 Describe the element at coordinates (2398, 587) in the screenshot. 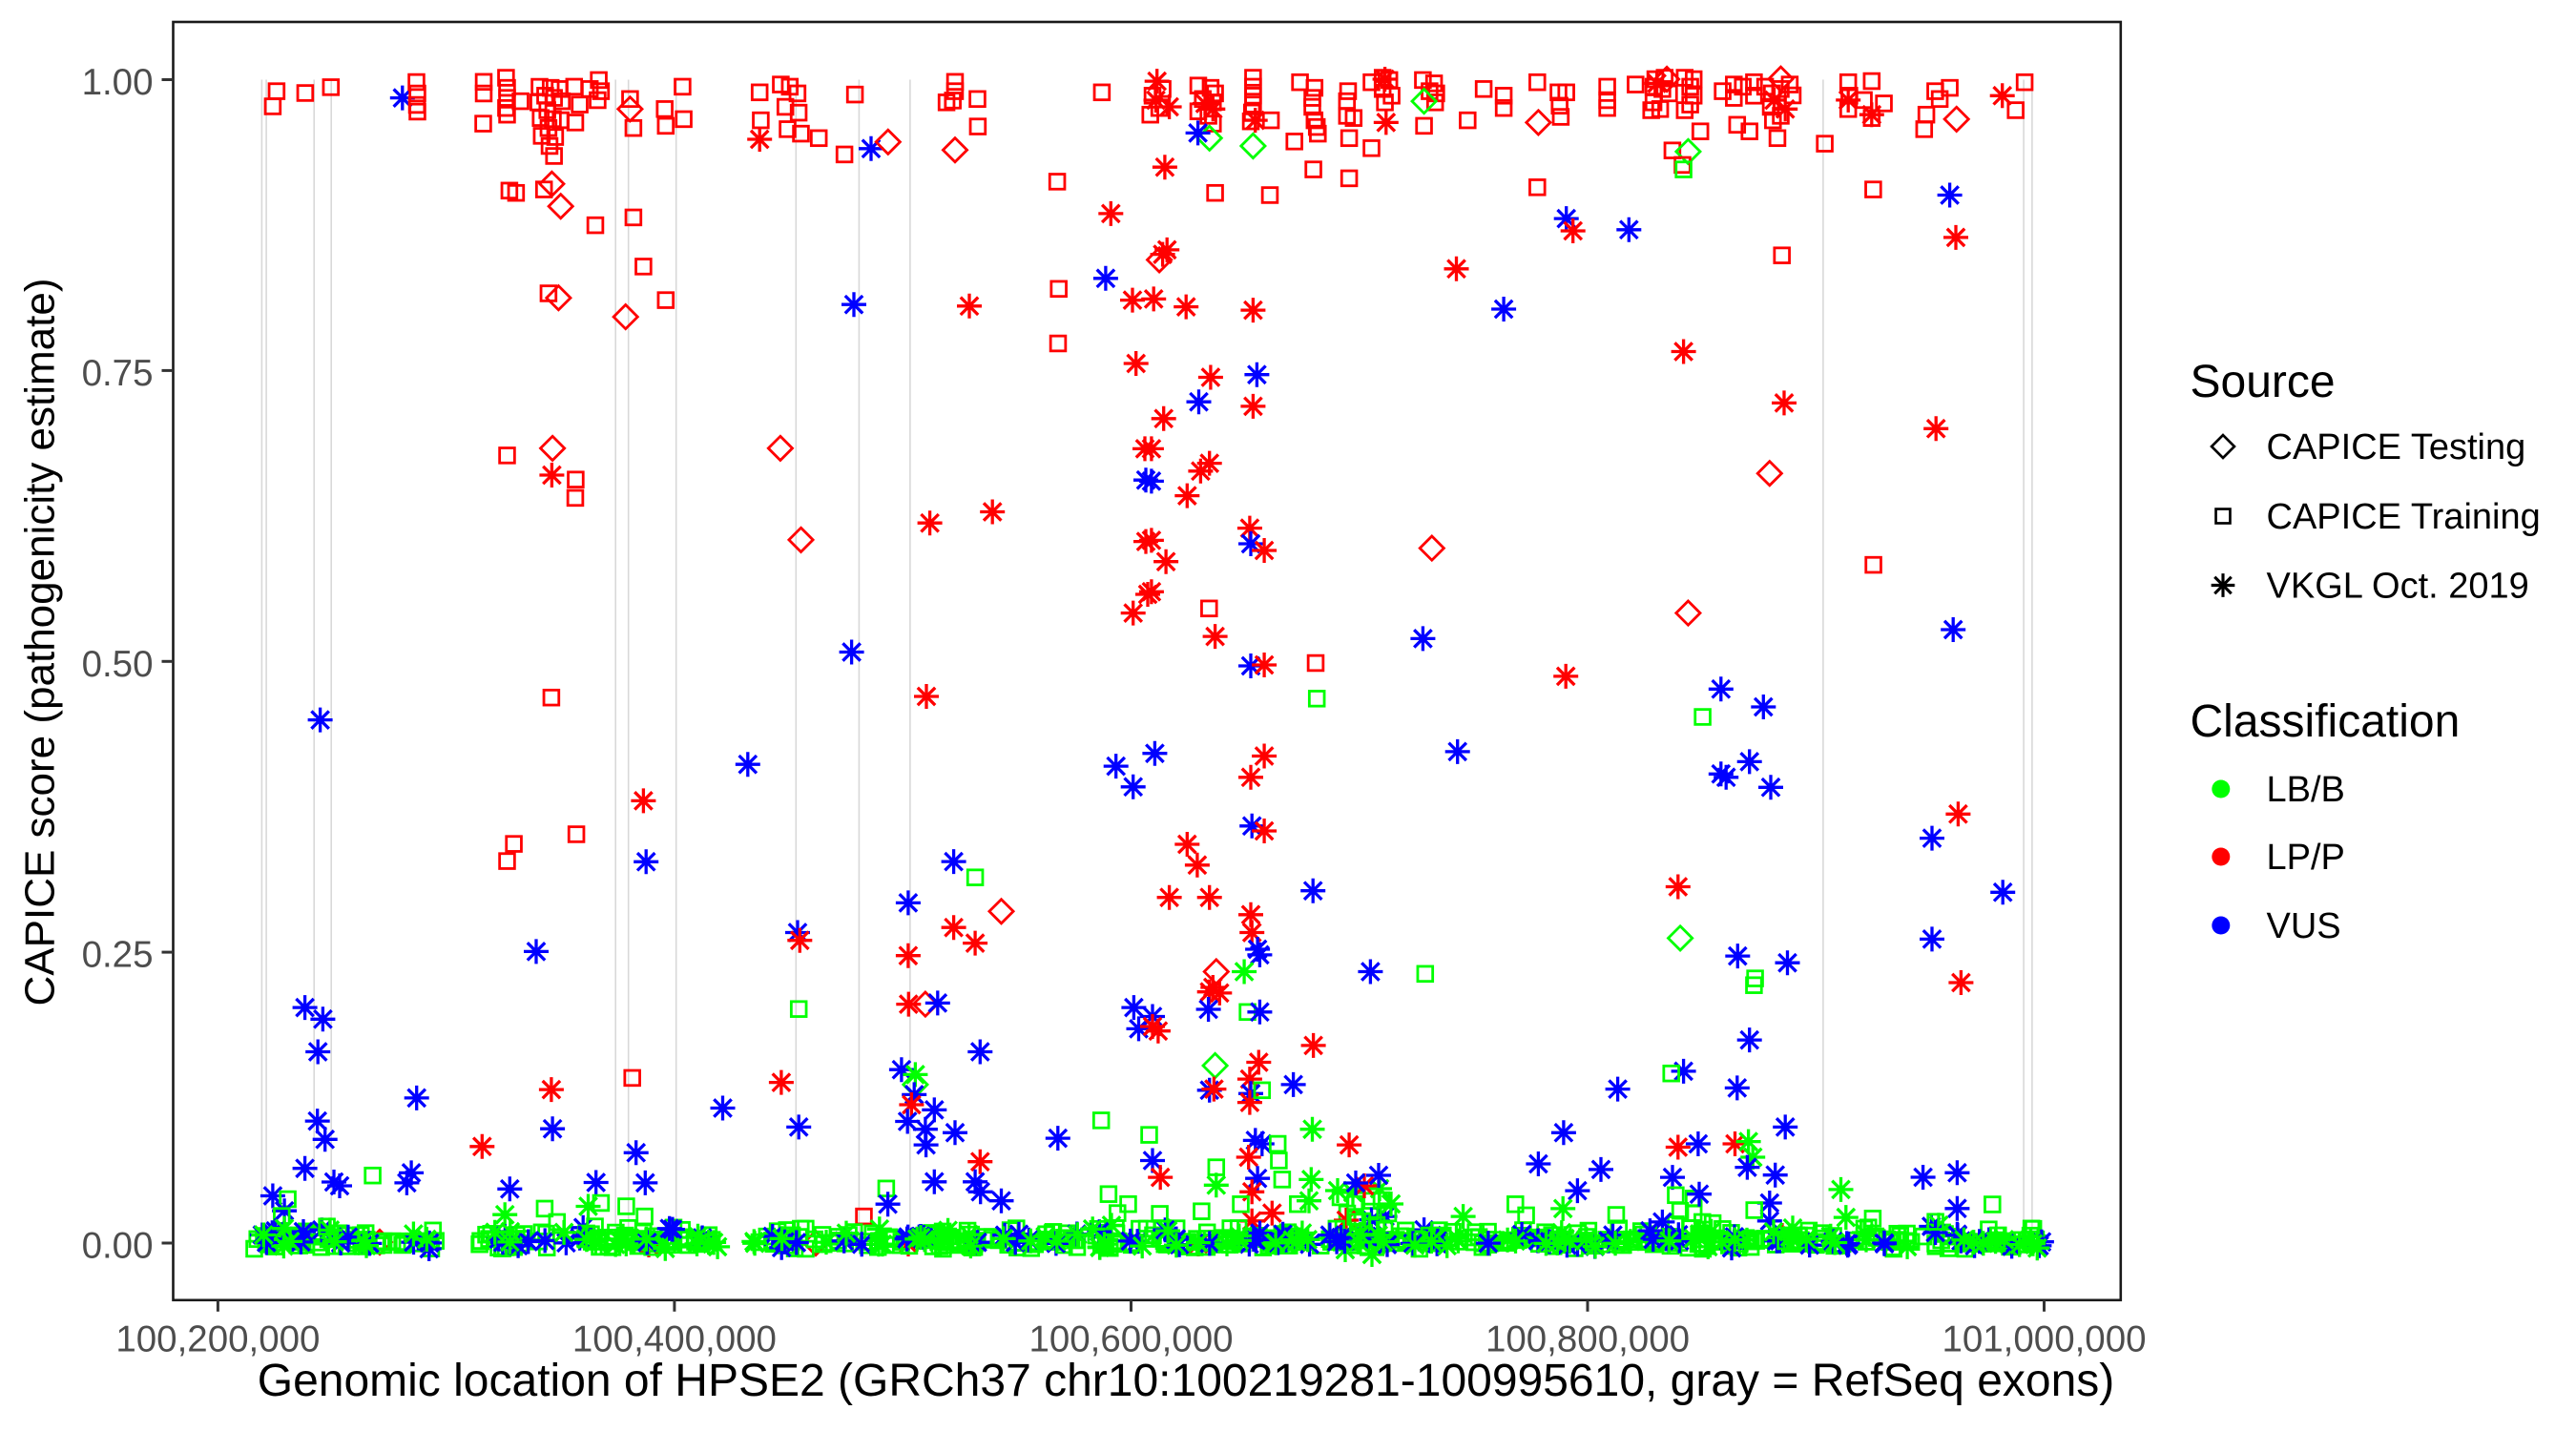

I see `svg-text: VKGL Oct. 2019` at that location.